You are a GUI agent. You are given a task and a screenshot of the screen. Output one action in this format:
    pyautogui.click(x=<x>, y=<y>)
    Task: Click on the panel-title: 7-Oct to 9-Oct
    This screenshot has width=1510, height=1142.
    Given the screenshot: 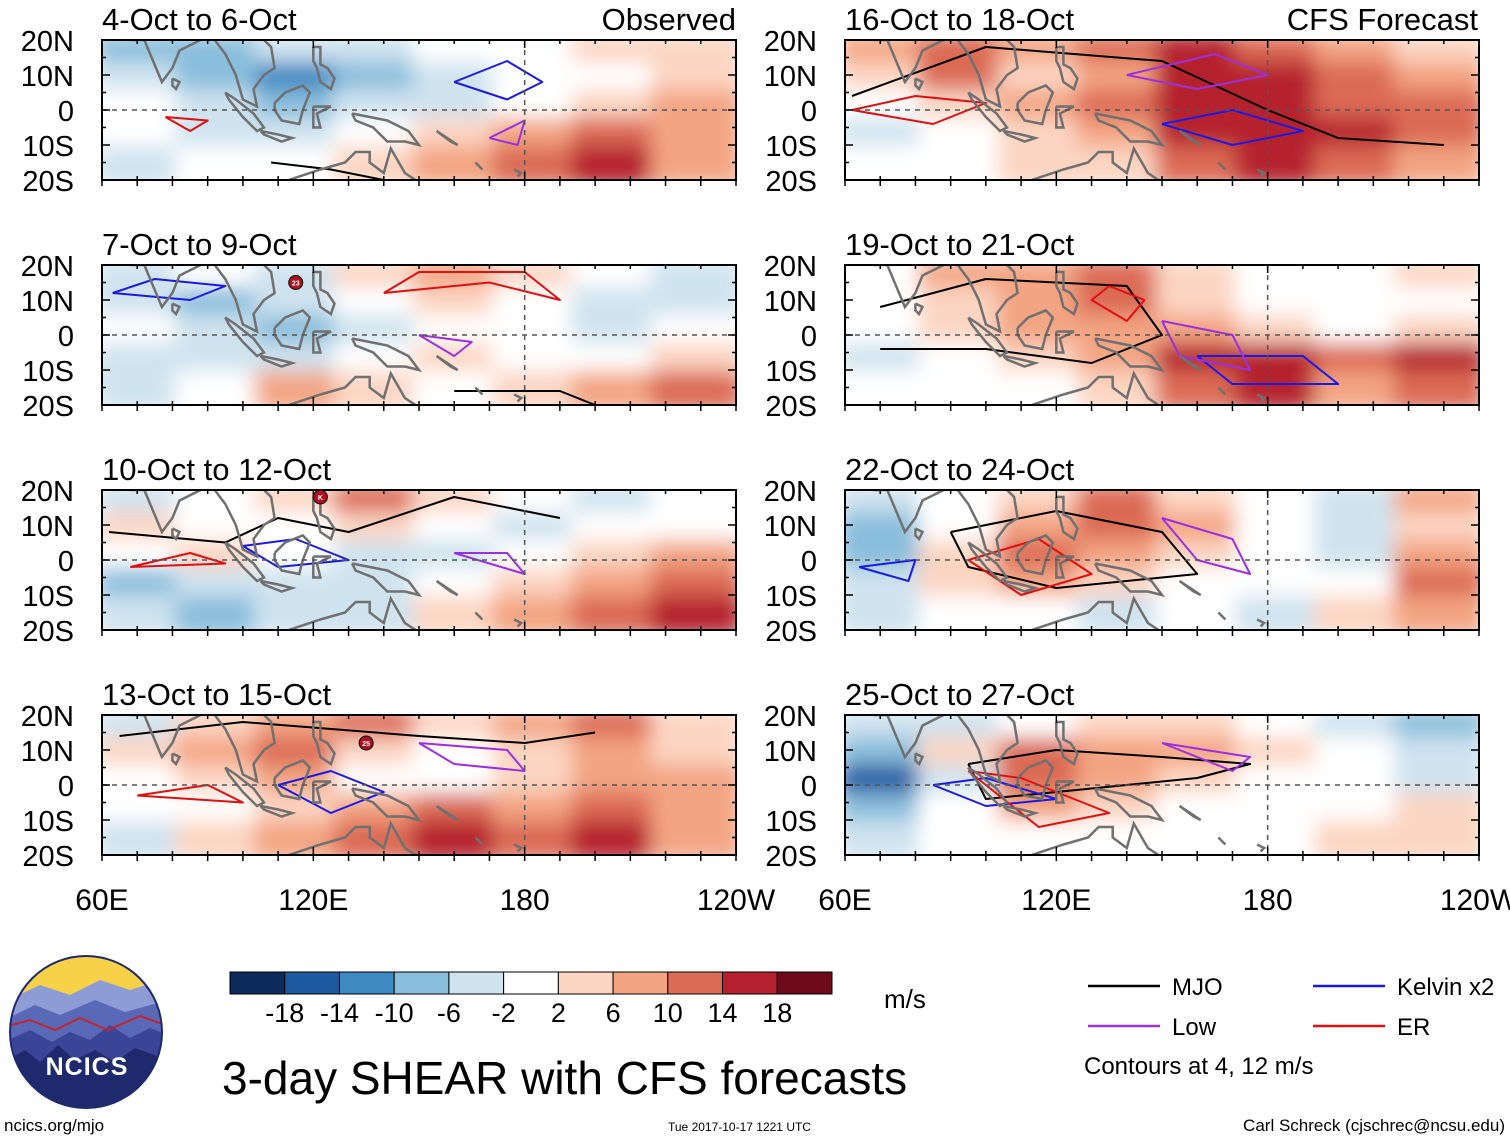 What is the action you would take?
    pyautogui.click(x=199, y=244)
    